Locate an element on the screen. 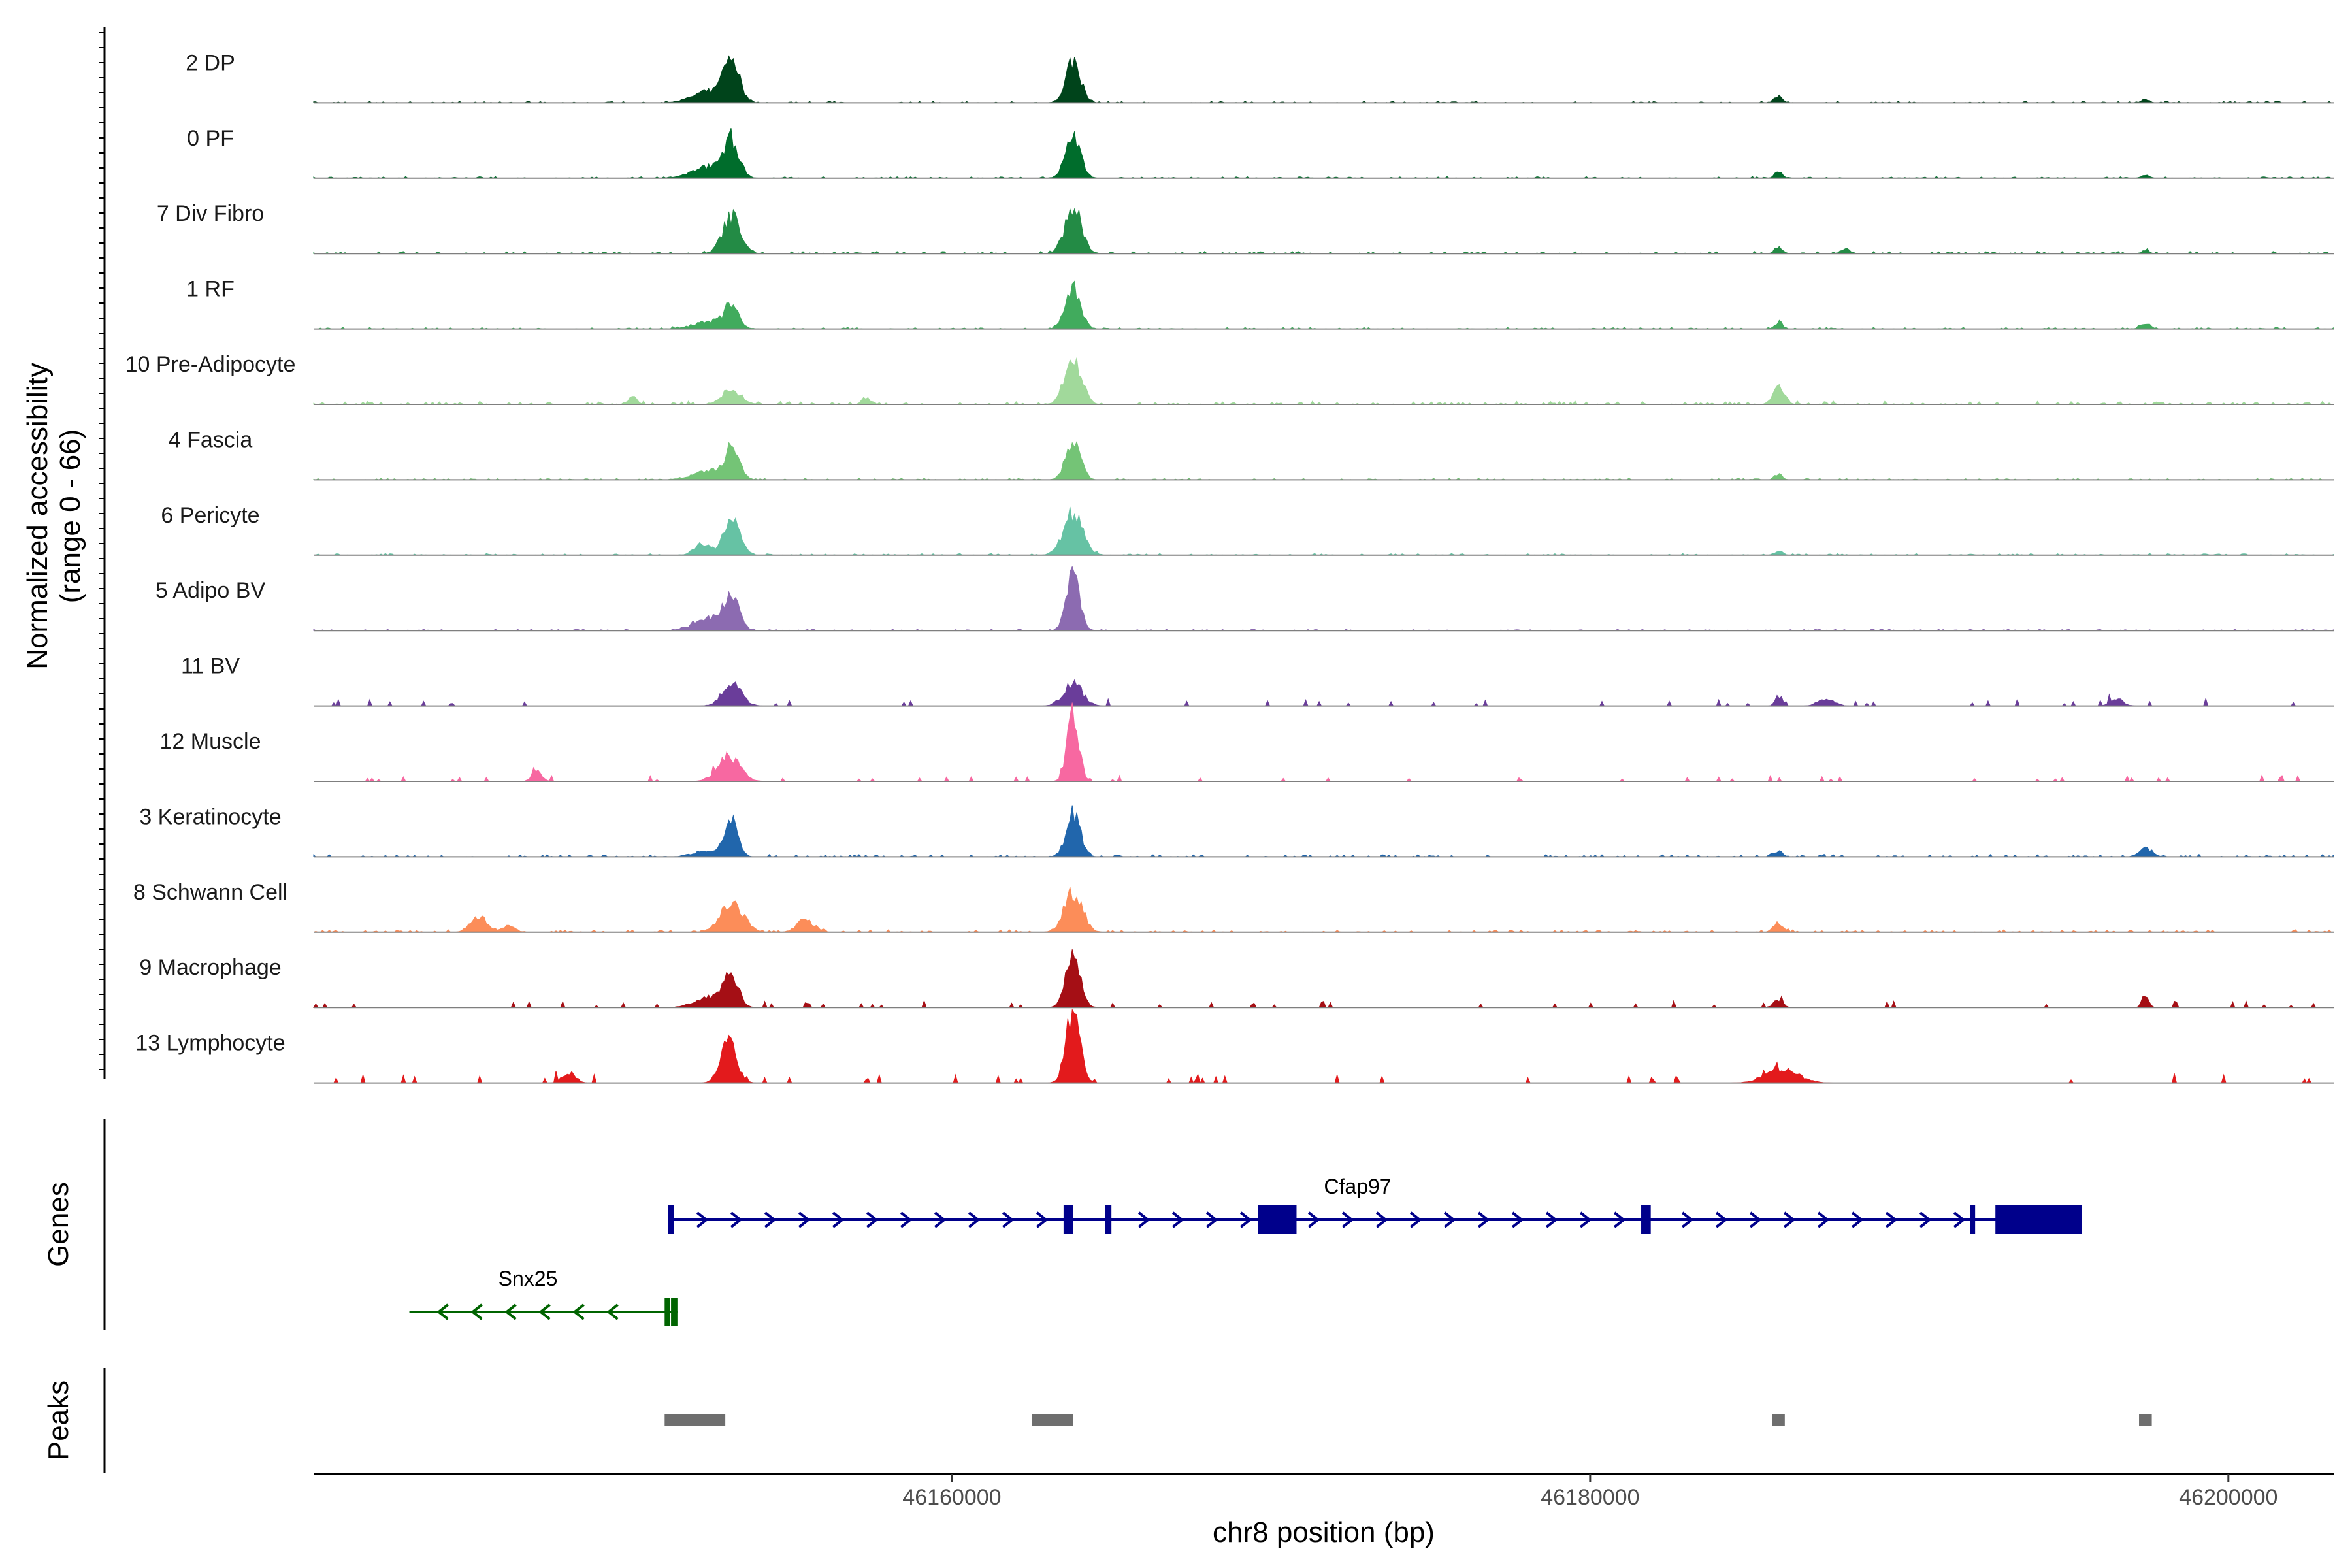  track-label: 0 PF is located at coordinates (210, 138).